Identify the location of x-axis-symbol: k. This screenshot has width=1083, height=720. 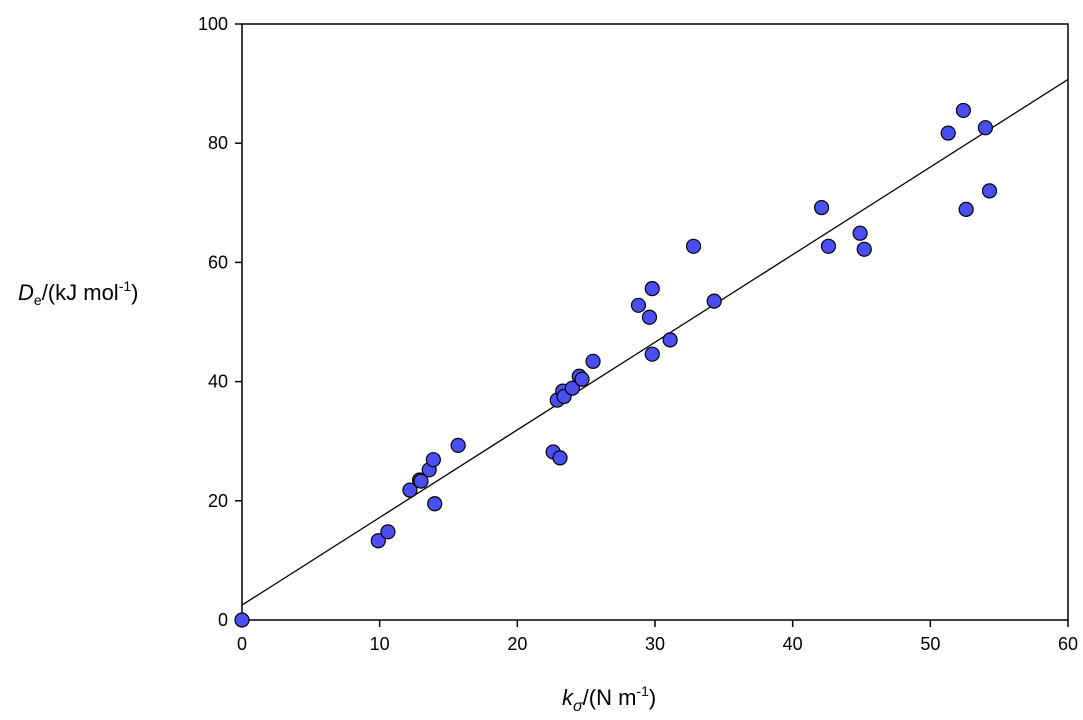
(568, 697).